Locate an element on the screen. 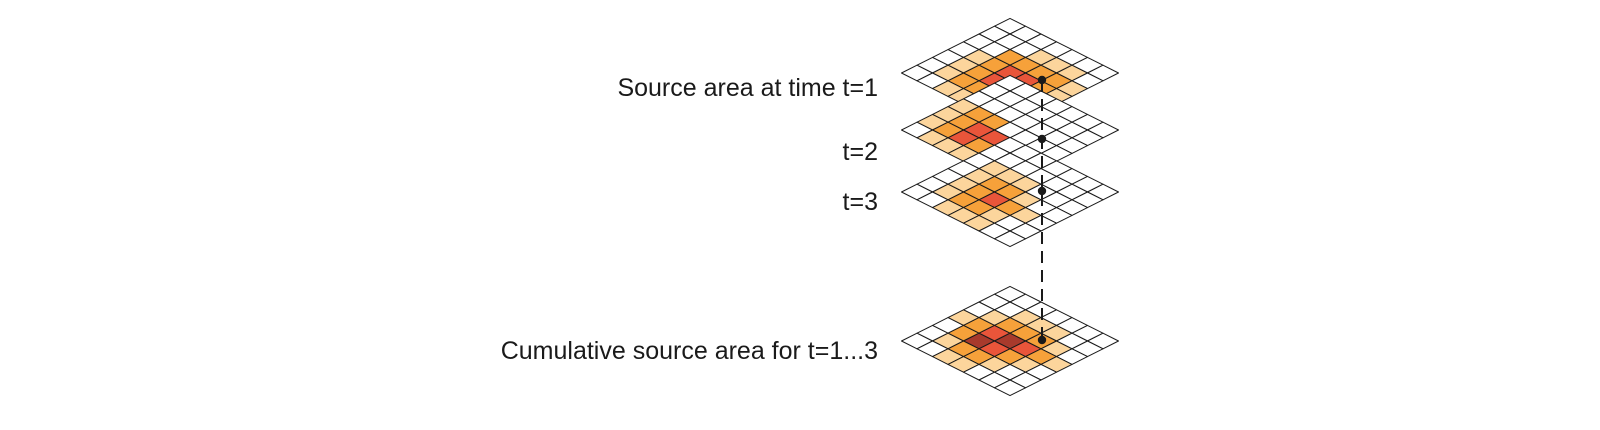  label-cumulative: Cumulative source area for t=1...3 is located at coordinates (689, 351).